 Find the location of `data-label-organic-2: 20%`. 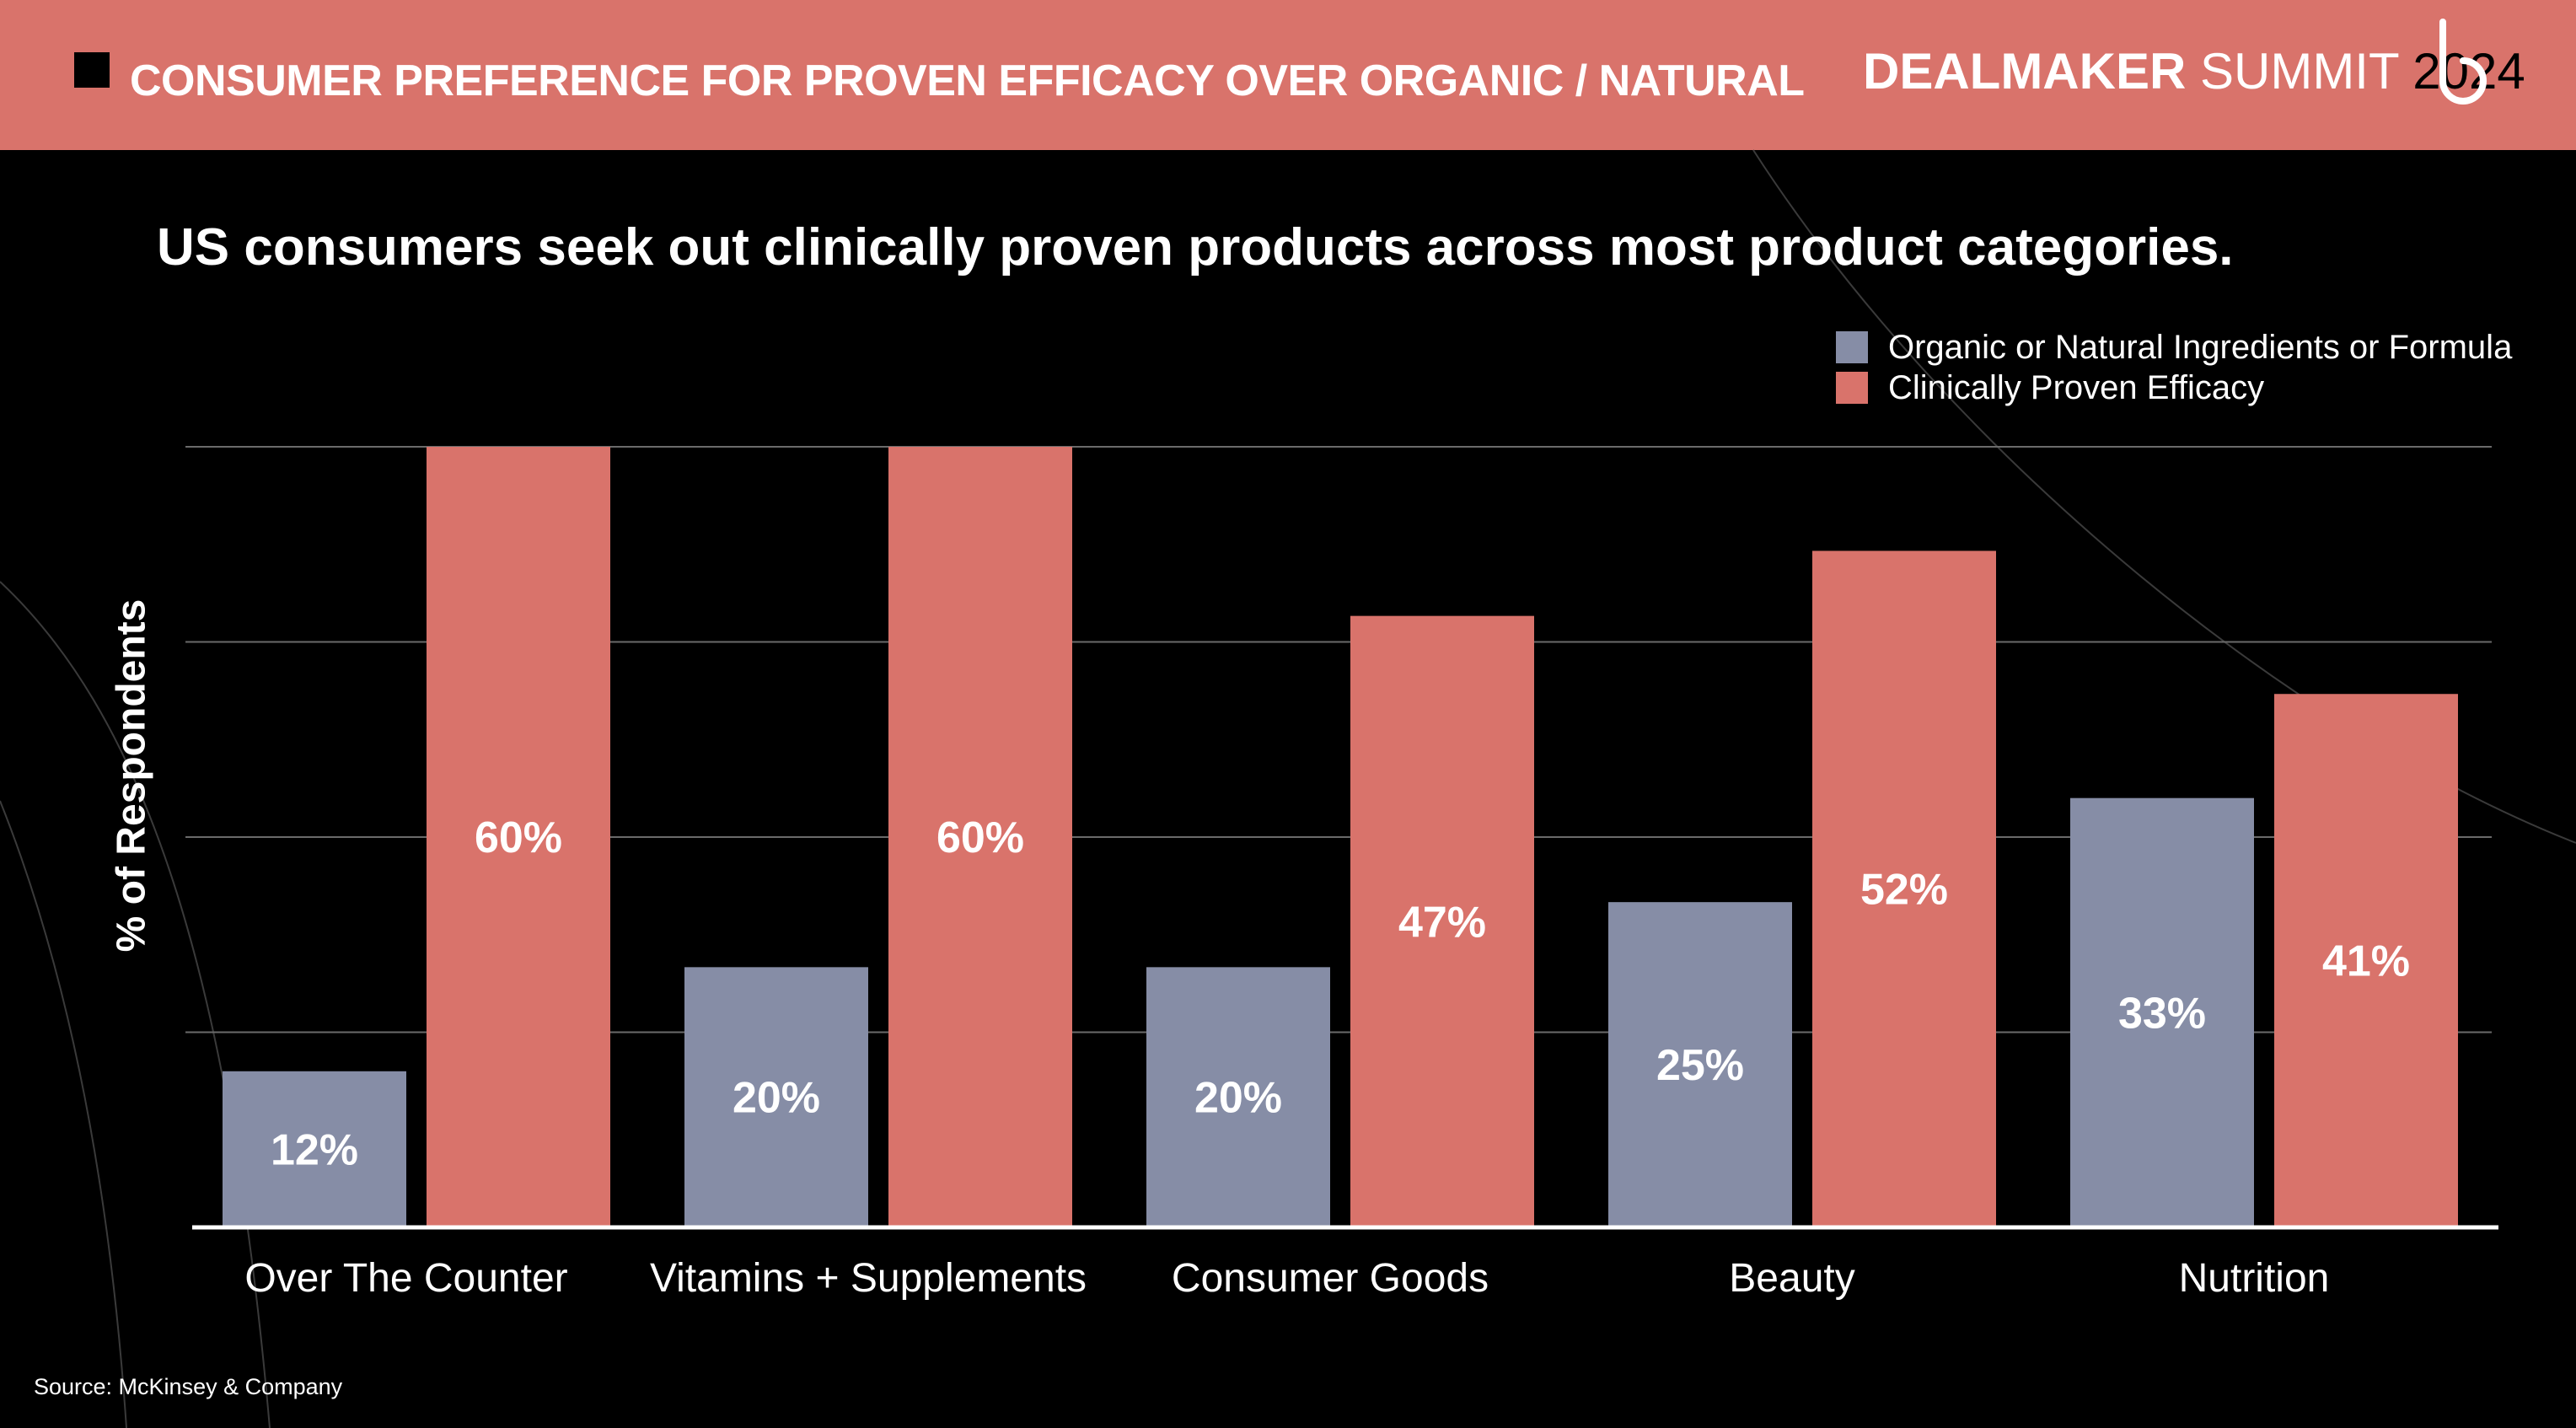

data-label-organic-2: 20% is located at coordinates (776, 1098).